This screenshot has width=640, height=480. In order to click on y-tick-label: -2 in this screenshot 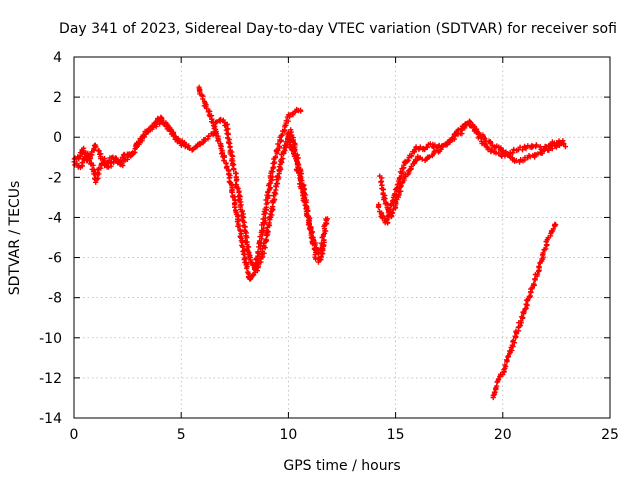, I will do `click(55, 178)`.